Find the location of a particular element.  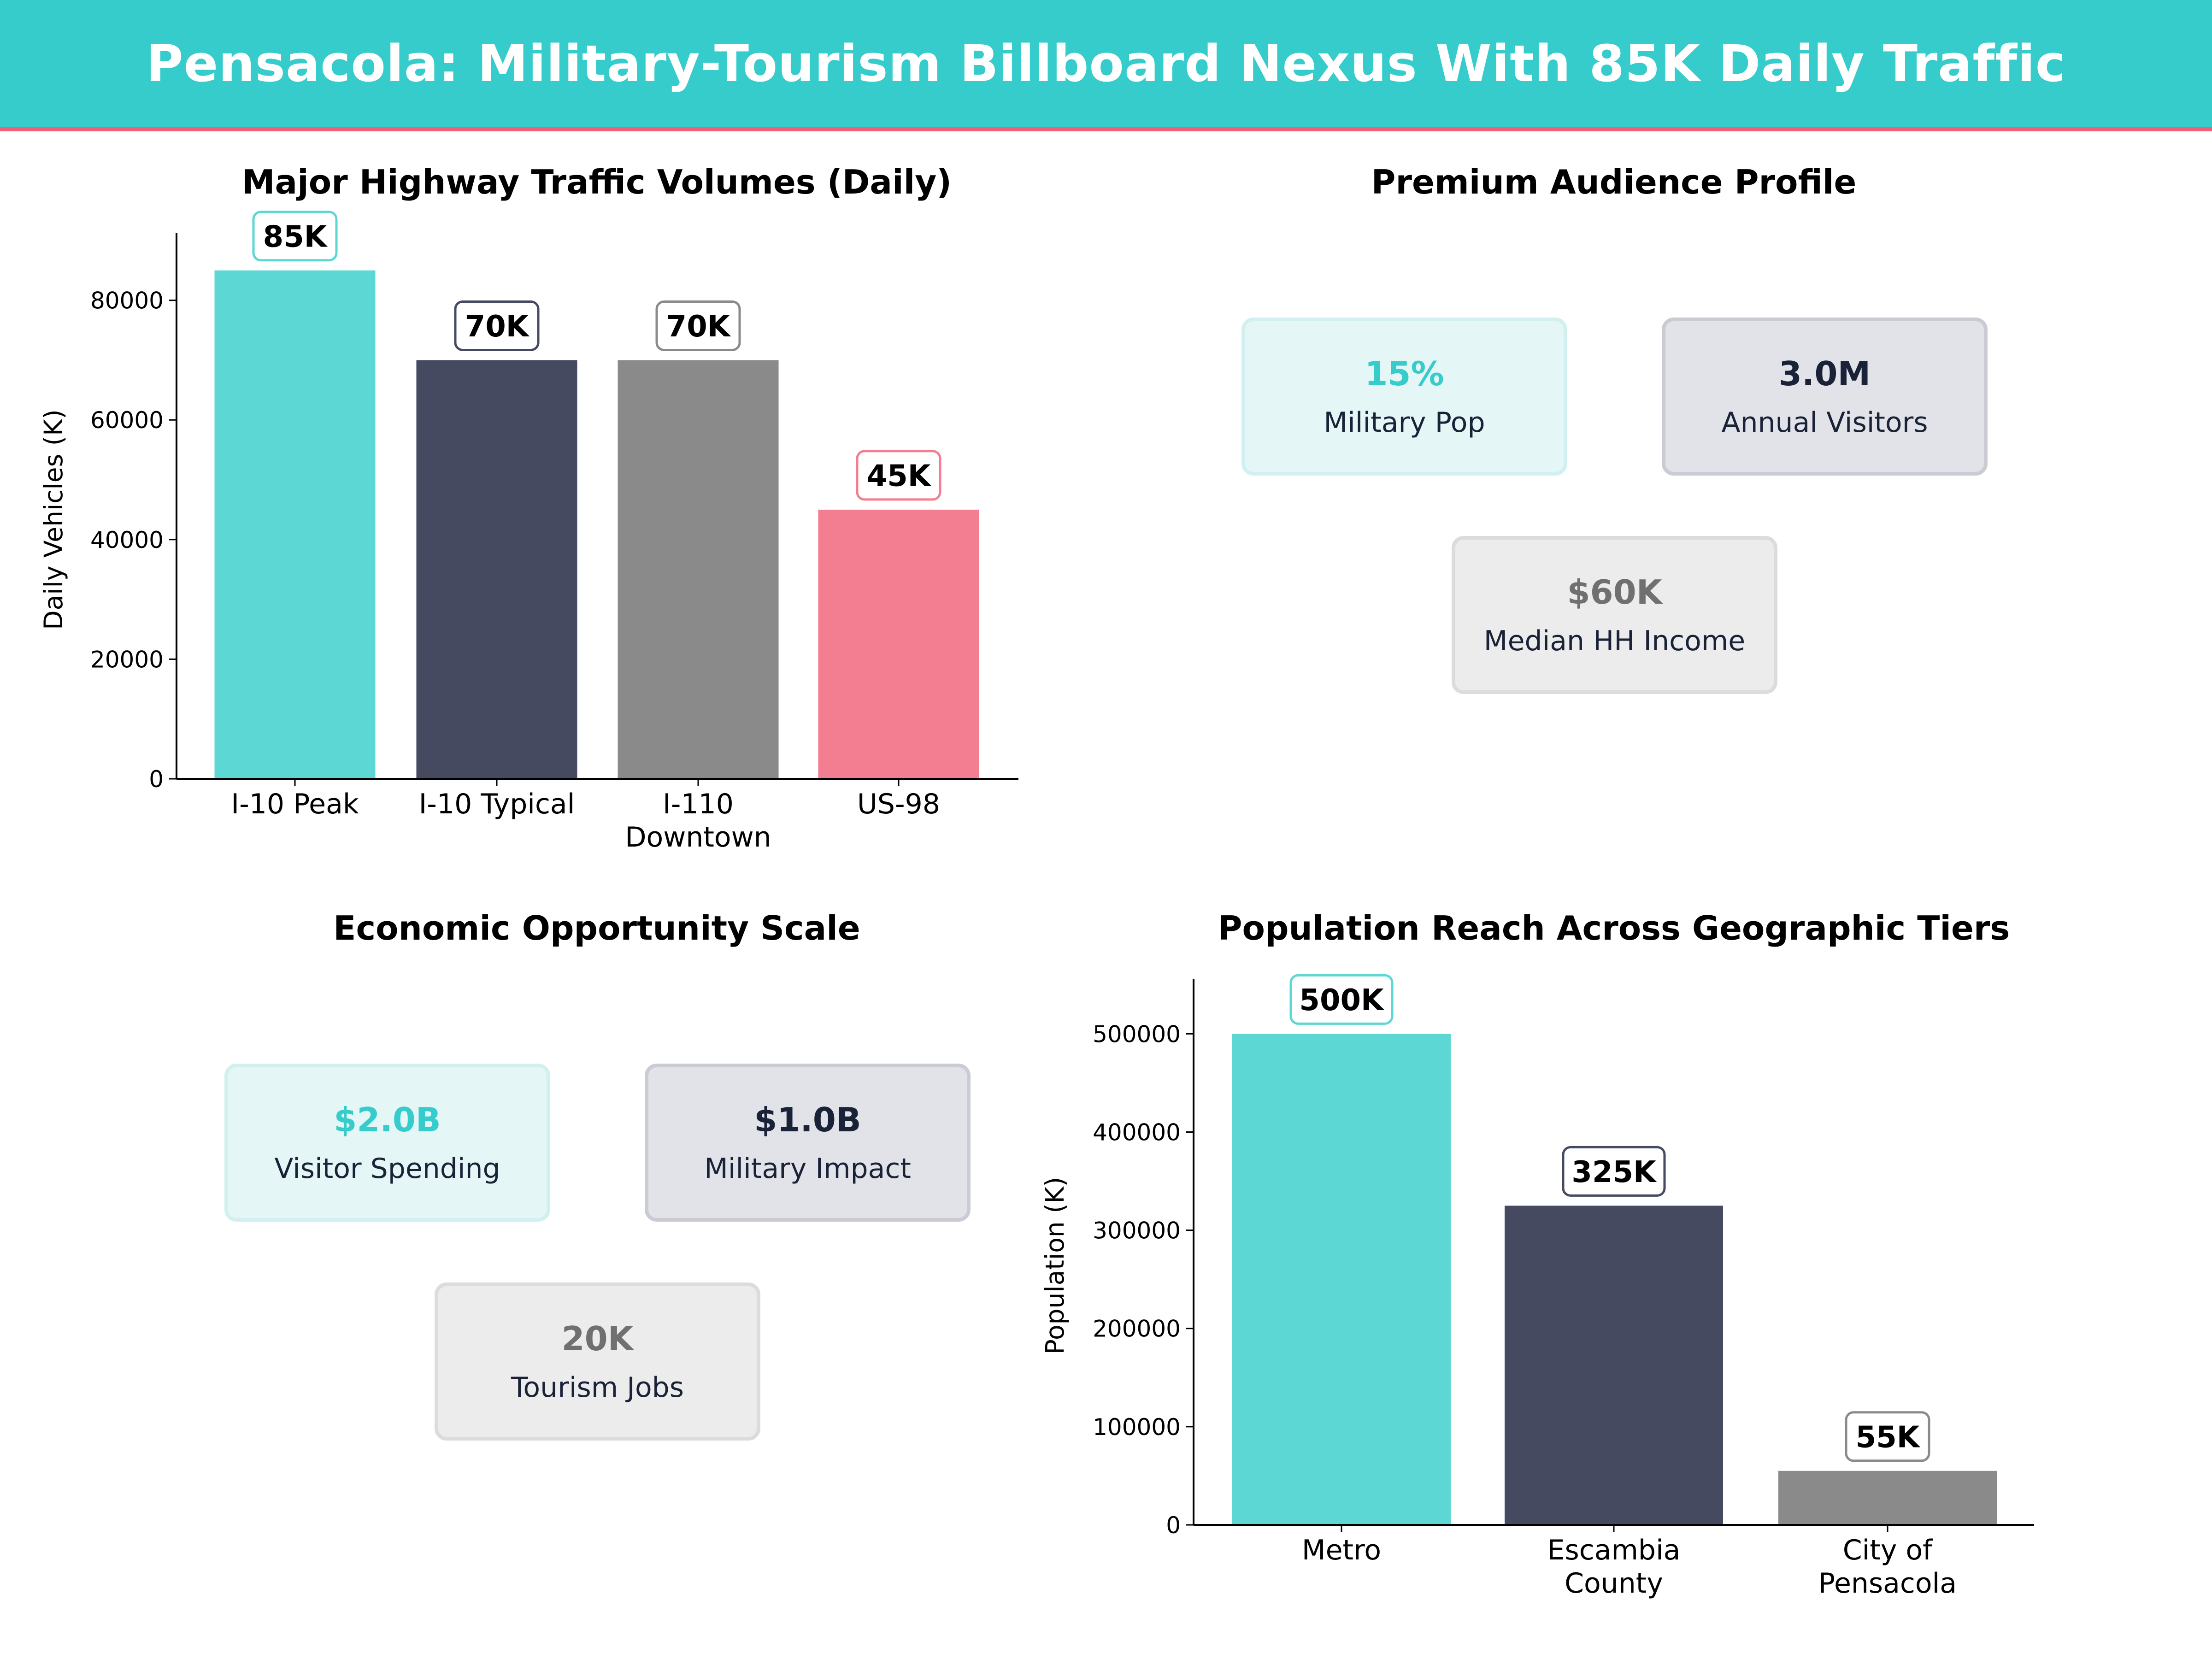

value-label: 55K is located at coordinates (1888, 1437).